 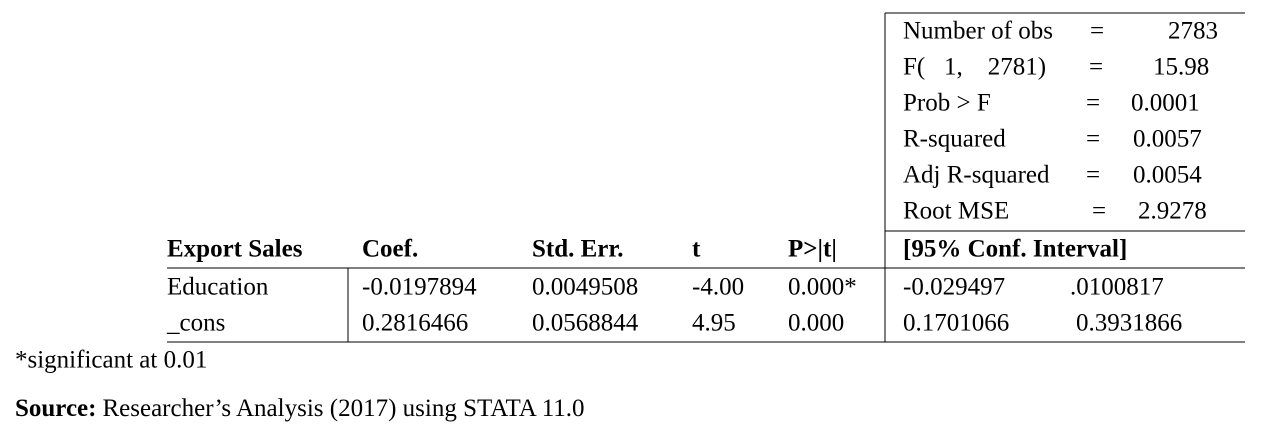 I want to click on cell: -0.029497, so click(x=954, y=287).